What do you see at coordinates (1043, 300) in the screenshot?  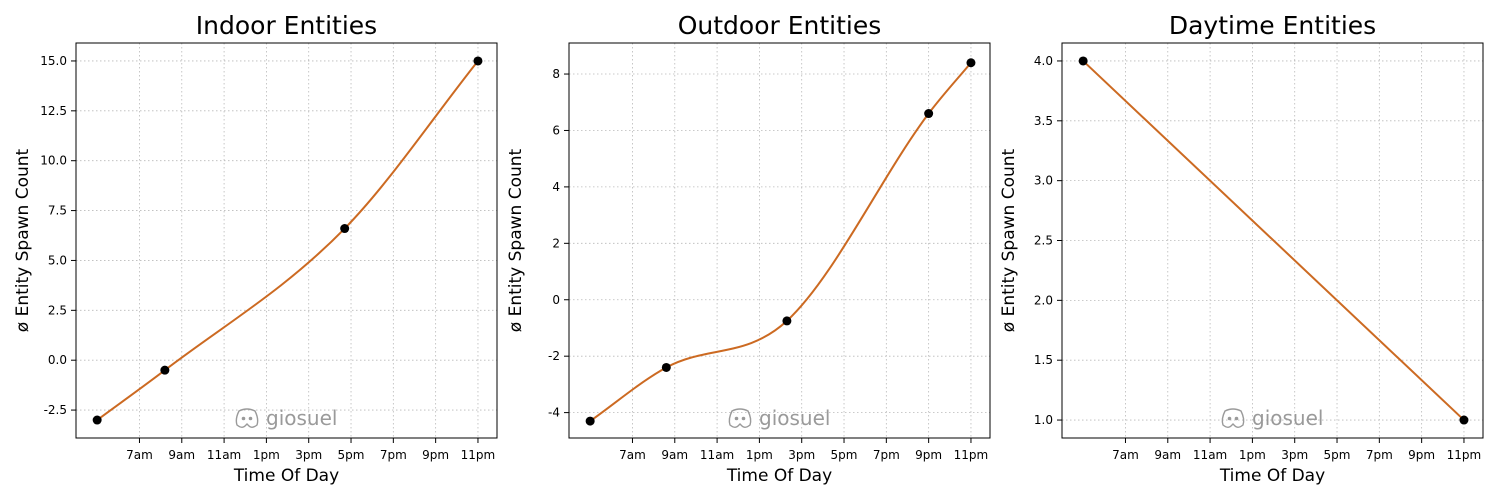 I see `y-tick-label: 2.0` at bounding box center [1043, 300].